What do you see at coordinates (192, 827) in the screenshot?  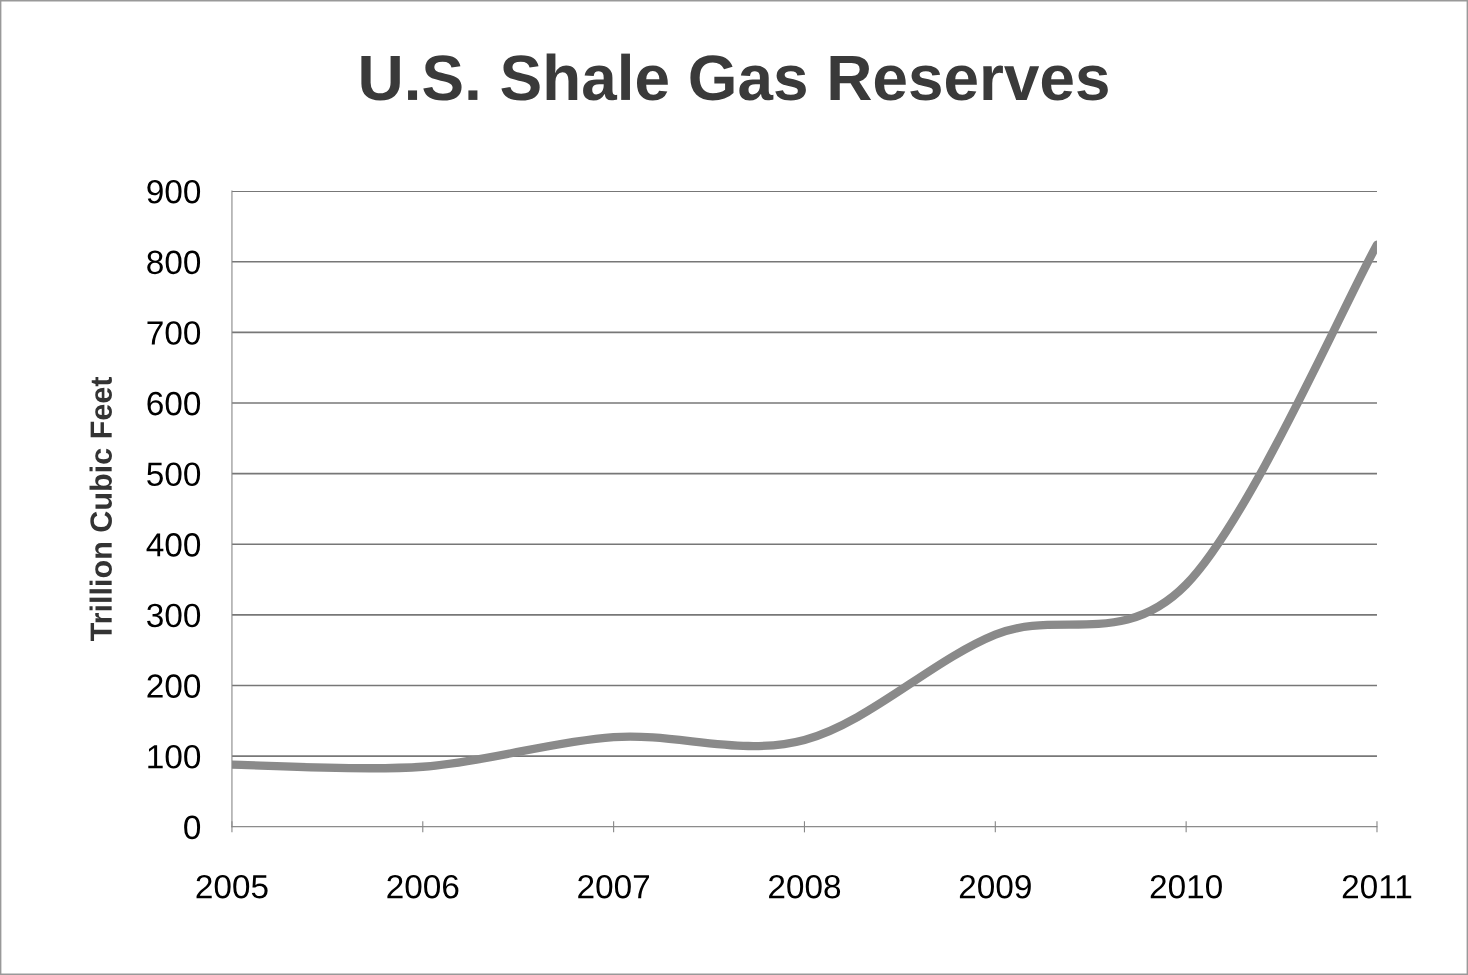 I see `y-tick-label: 0` at bounding box center [192, 827].